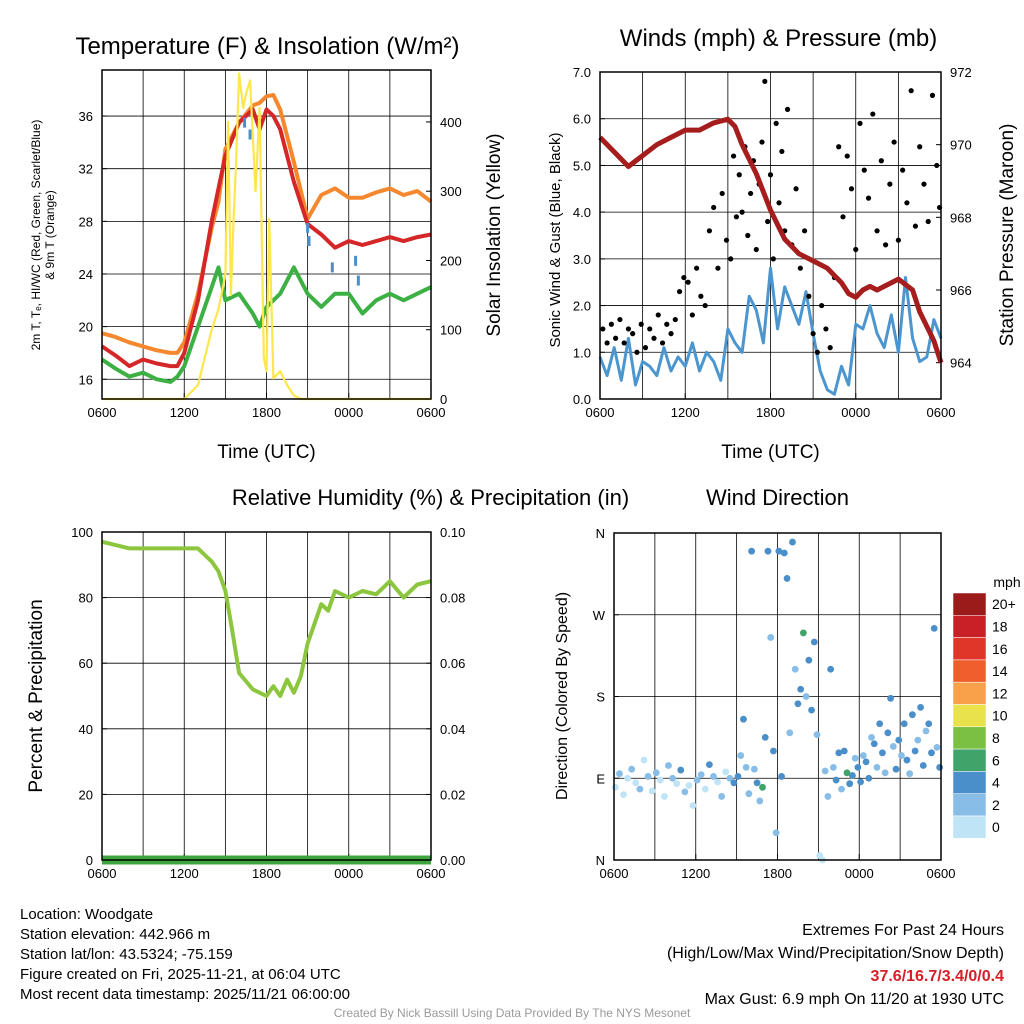  I want to click on legend-label: 6, so click(996, 760).